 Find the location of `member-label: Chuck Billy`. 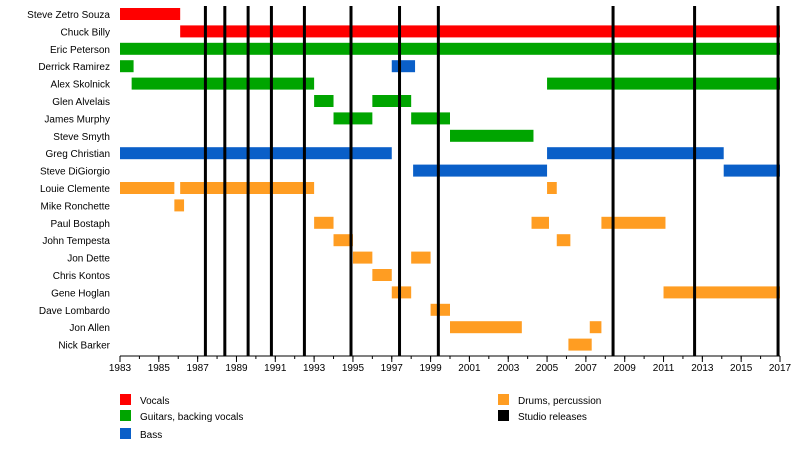

member-label: Chuck Billy is located at coordinates (85, 32).